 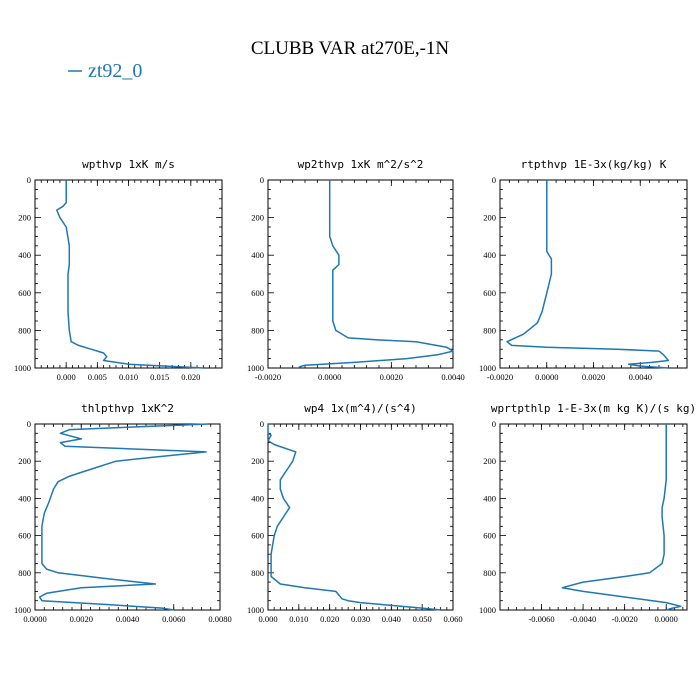 What do you see at coordinates (360, 408) in the screenshot?
I see `panel-title: wp4 1x(m^4)/(s^4)` at bounding box center [360, 408].